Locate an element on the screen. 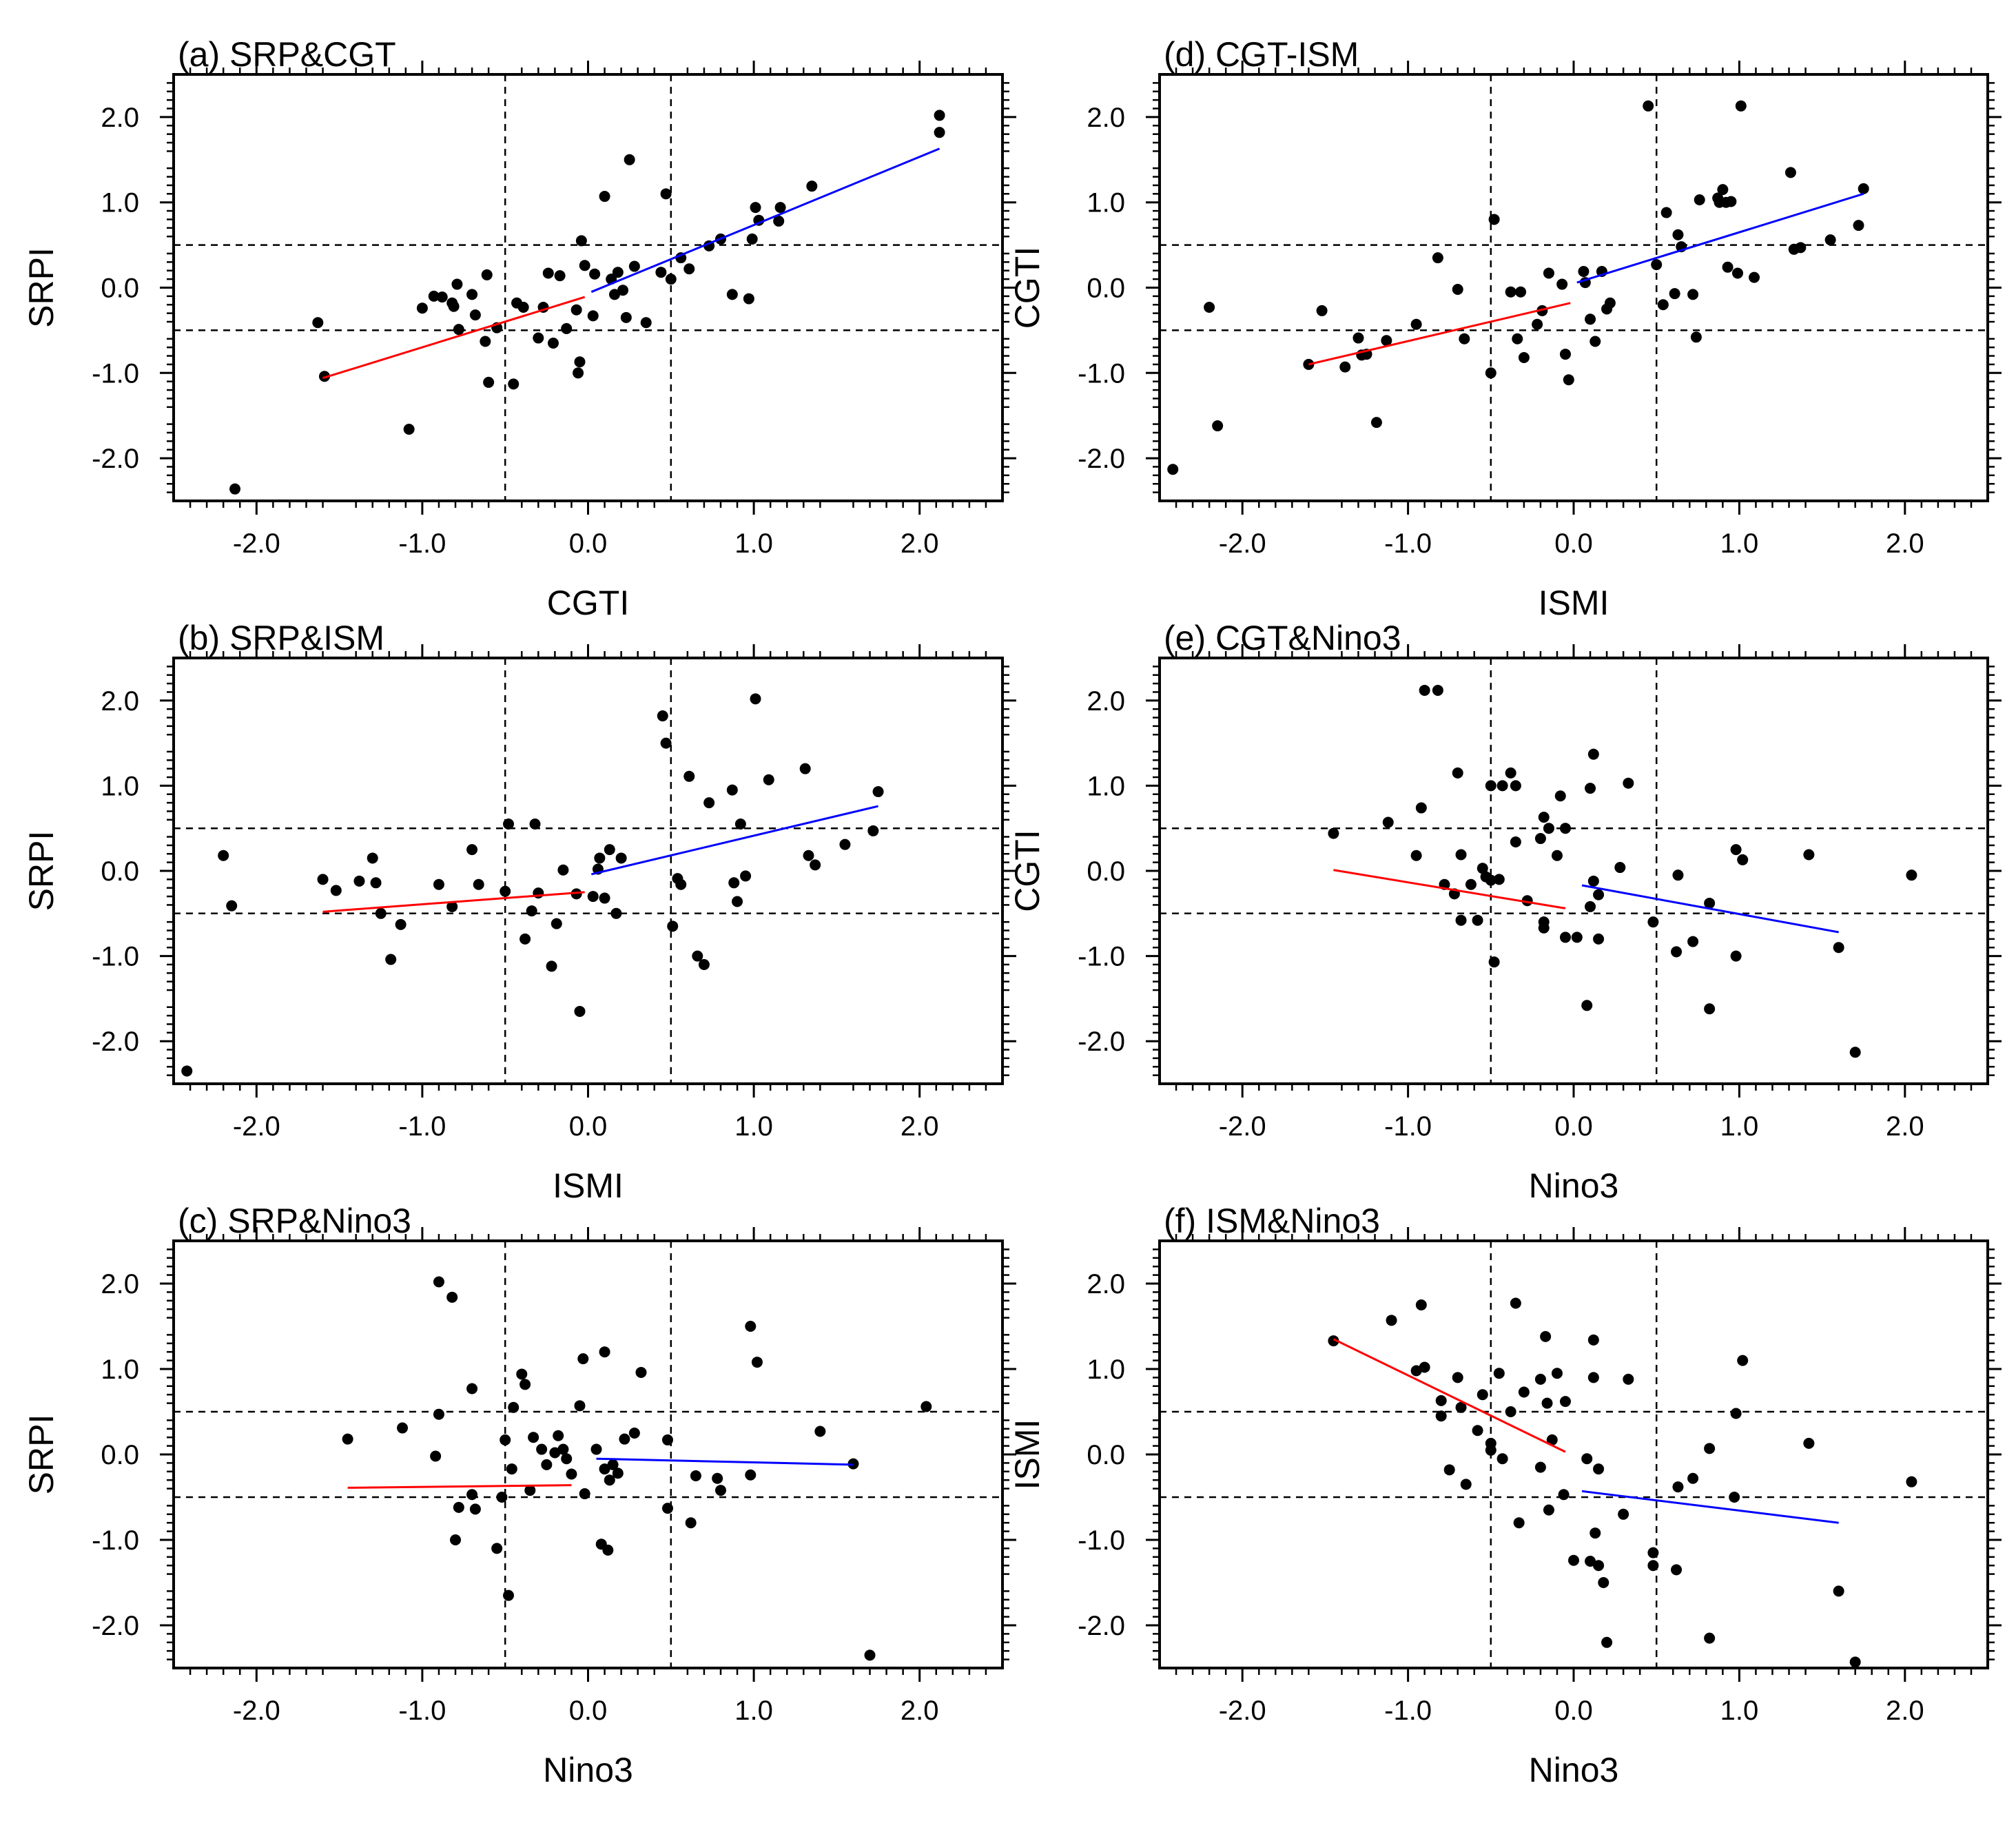  x-tick-label: 1.0 is located at coordinates (754, 543).